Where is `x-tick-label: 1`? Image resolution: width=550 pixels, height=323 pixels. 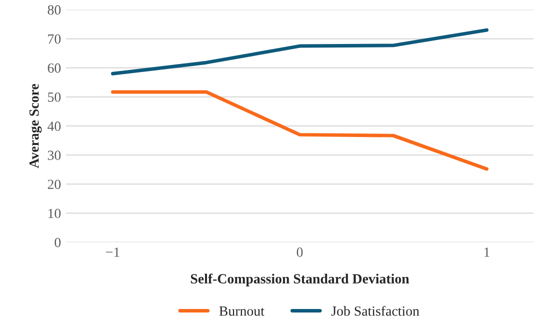
x-tick-label: 1 is located at coordinates (487, 252).